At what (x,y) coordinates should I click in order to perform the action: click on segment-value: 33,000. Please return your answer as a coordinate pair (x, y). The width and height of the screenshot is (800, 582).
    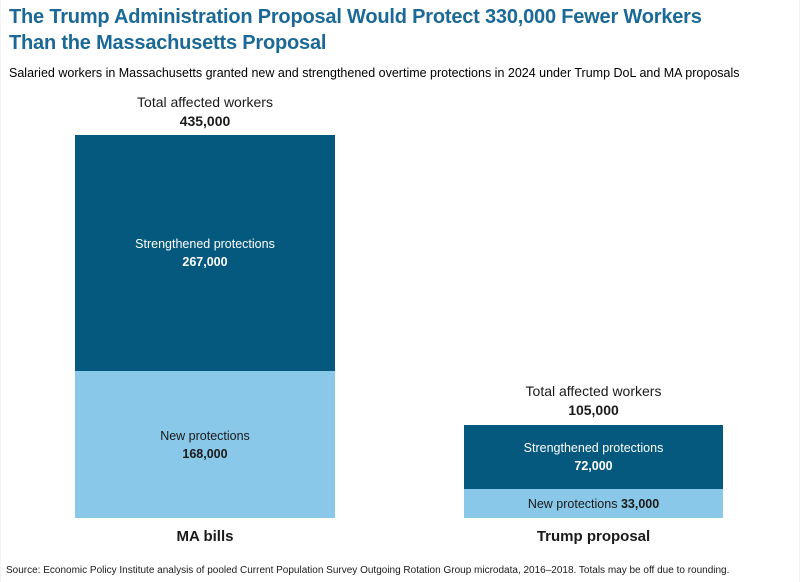
    Looking at the image, I should click on (640, 503).